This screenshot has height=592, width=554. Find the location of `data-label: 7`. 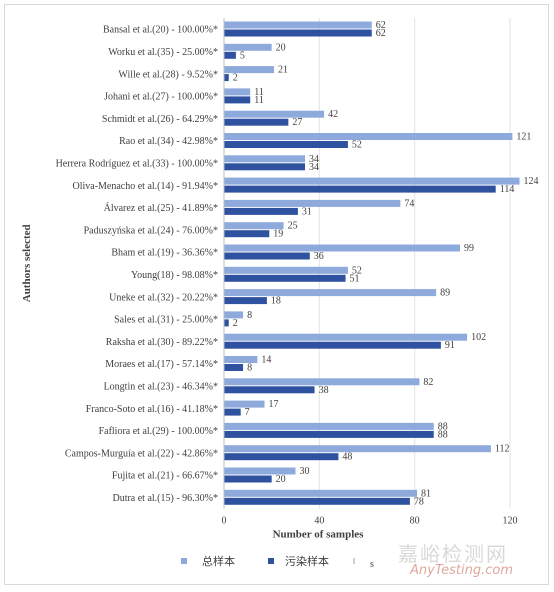

data-label: 7 is located at coordinates (247, 412).